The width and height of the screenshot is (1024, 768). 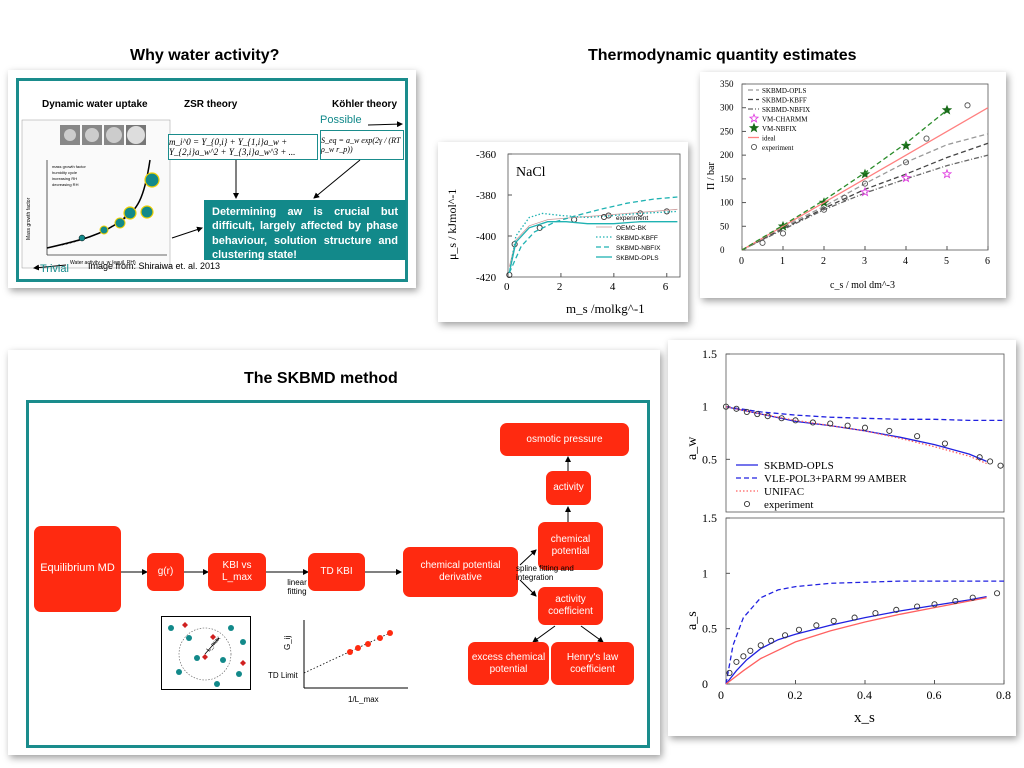 I want to click on inset-legend-item: increasing RH, so click(x=64, y=178).